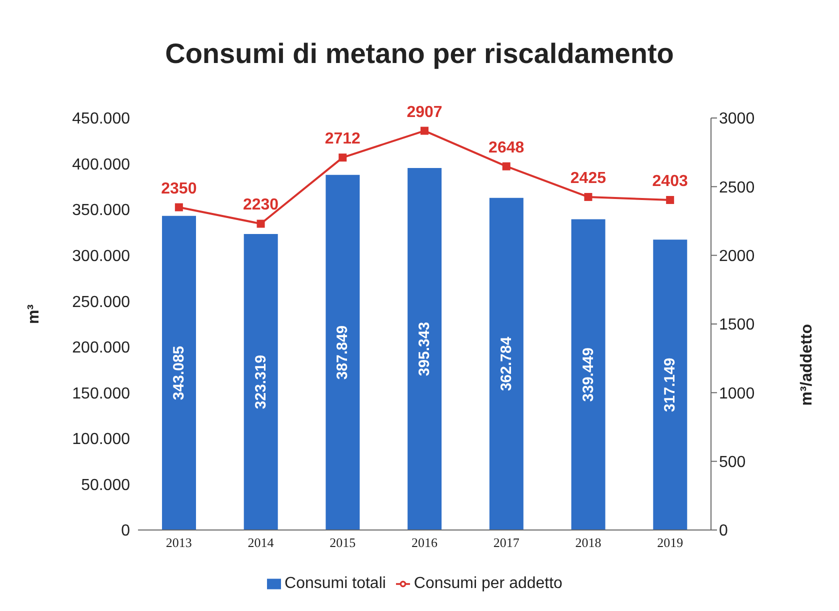 The height and width of the screenshot is (611, 839). What do you see at coordinates (335, 583) in the screenshot?
I see `legend-label: Consumi totali` at bounding box center [335, 583].